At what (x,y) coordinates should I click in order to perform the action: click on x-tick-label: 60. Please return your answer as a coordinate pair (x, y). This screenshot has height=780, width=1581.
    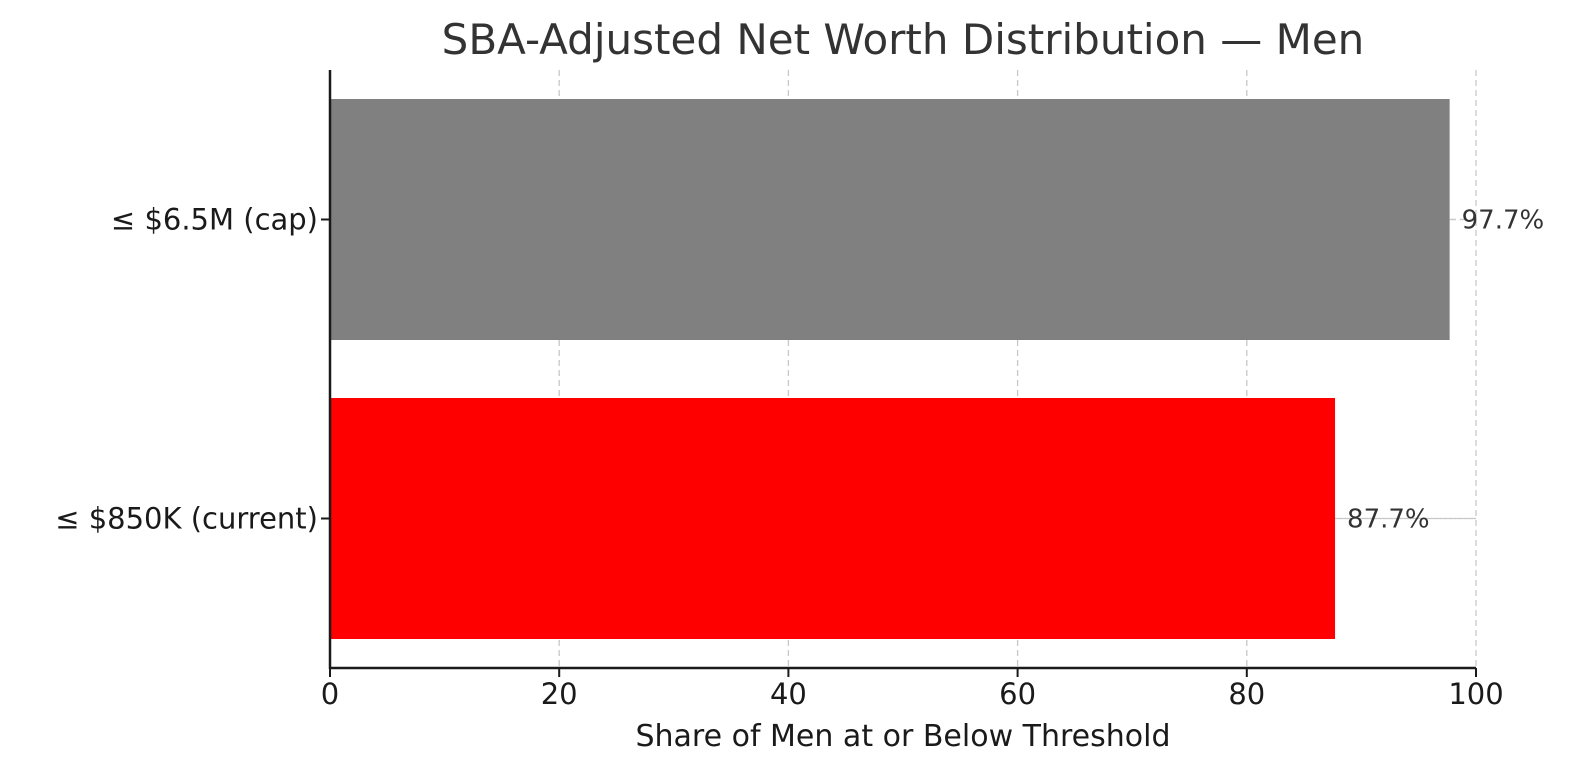
    Looking at the image, I should click on (1017, 694).